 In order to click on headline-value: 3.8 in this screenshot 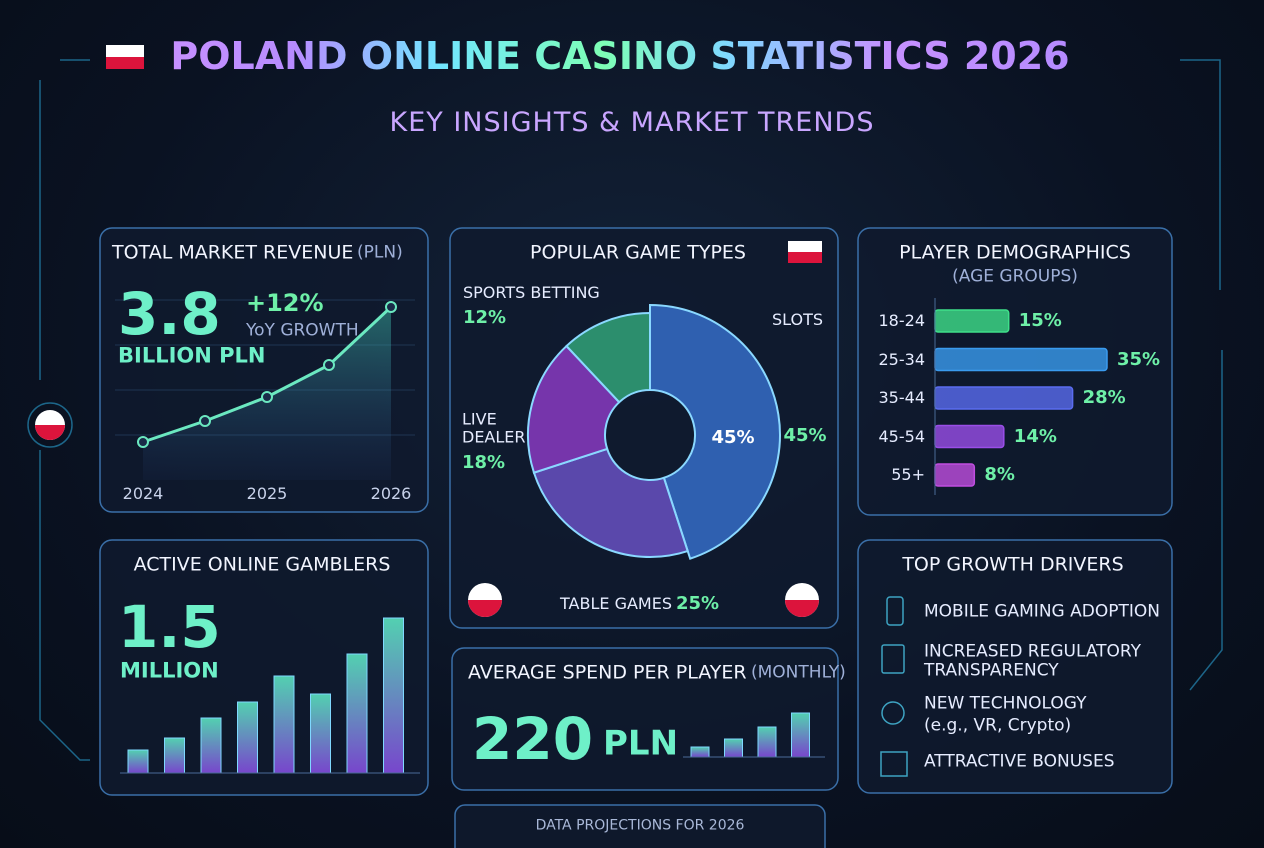, I will do `click(169, 314)`.